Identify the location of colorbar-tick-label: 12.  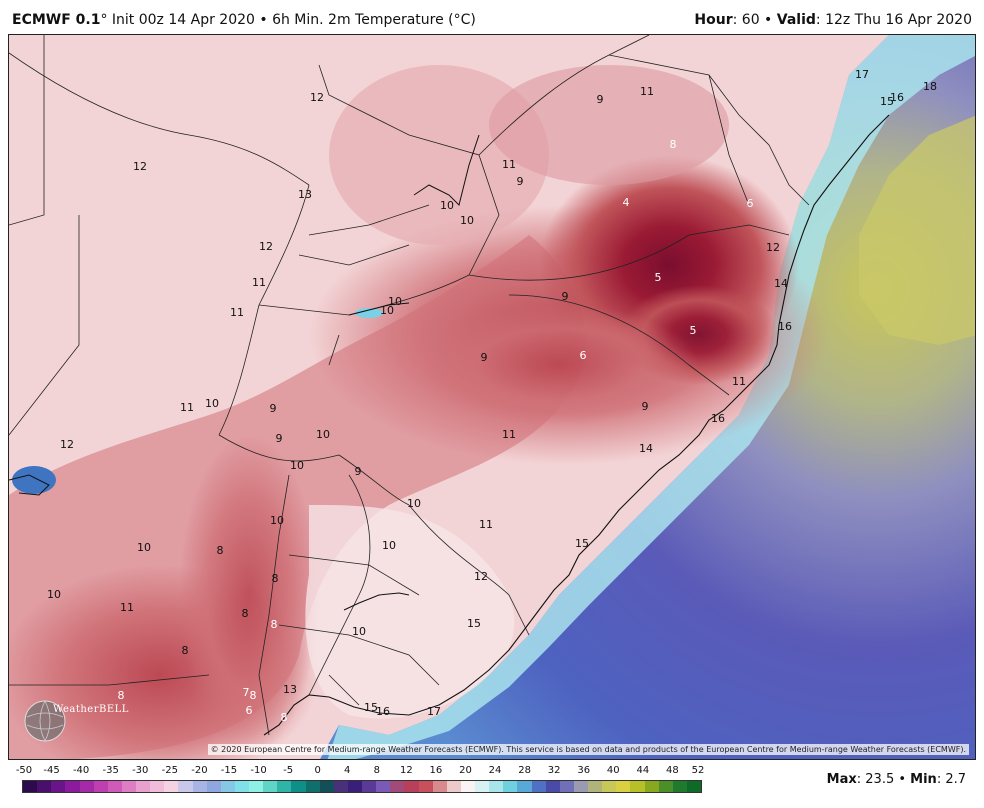
(406, 770).